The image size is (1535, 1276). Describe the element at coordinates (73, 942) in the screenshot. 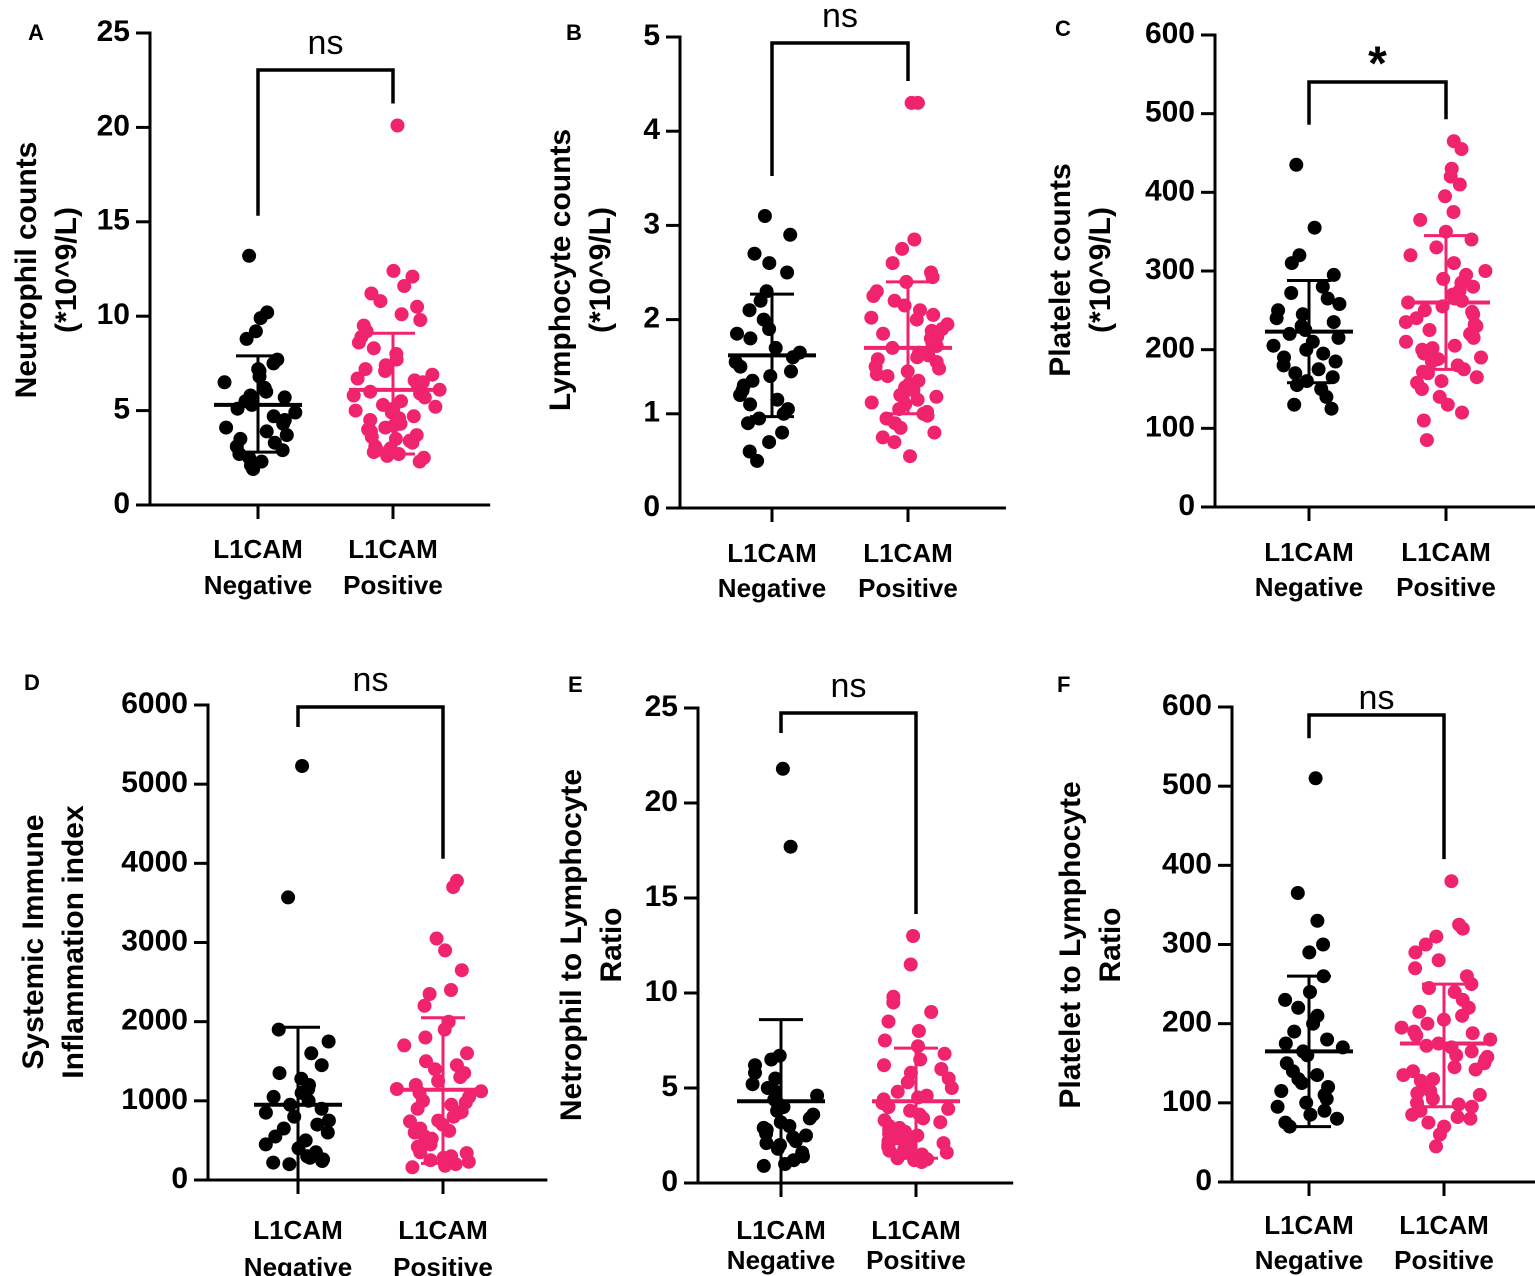

I see `y-axis-label: Inflammation index` at that location.